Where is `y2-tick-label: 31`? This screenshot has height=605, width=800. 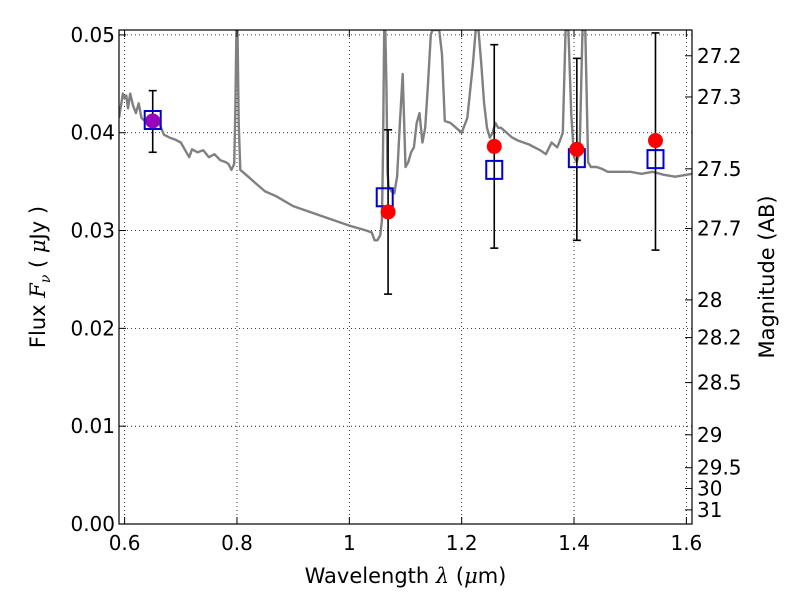 y2-tick-label: 31 is located at coordinates (709, 510).